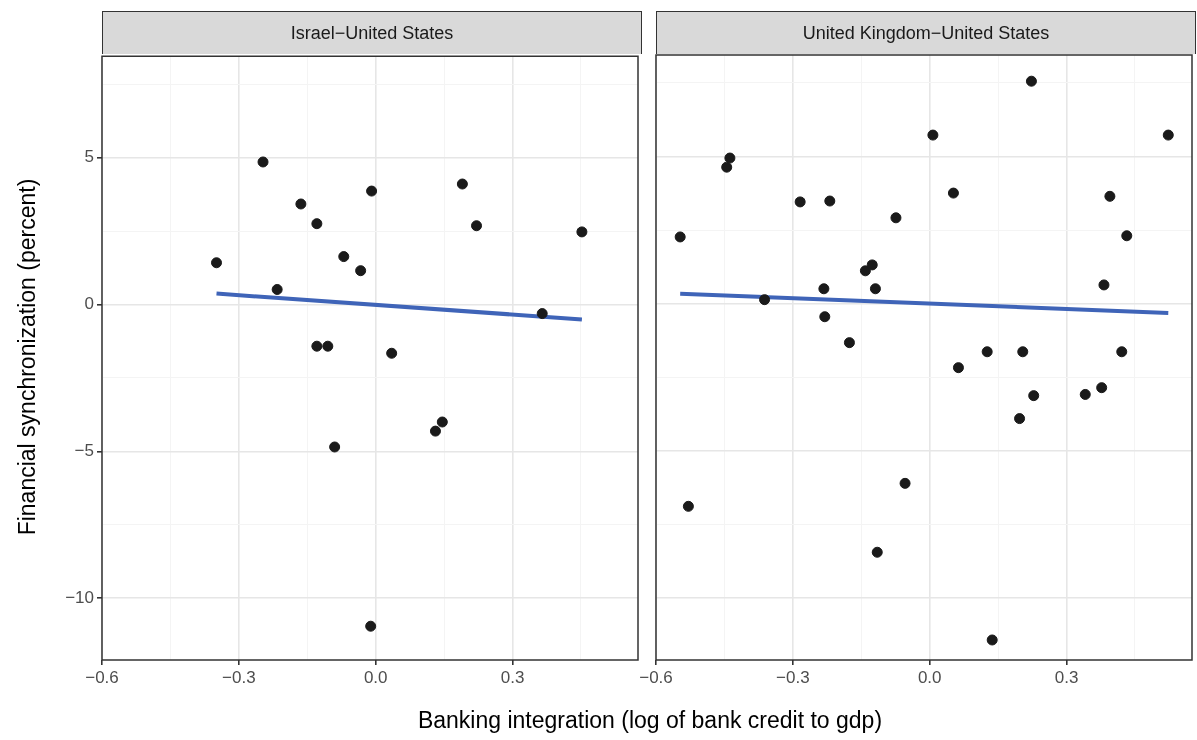 The image size is (1197, 740). What do you see at coordinates (89, 304) in the screenshot?
I see `y-tick-label: 0` at bounding box center [89, 304].